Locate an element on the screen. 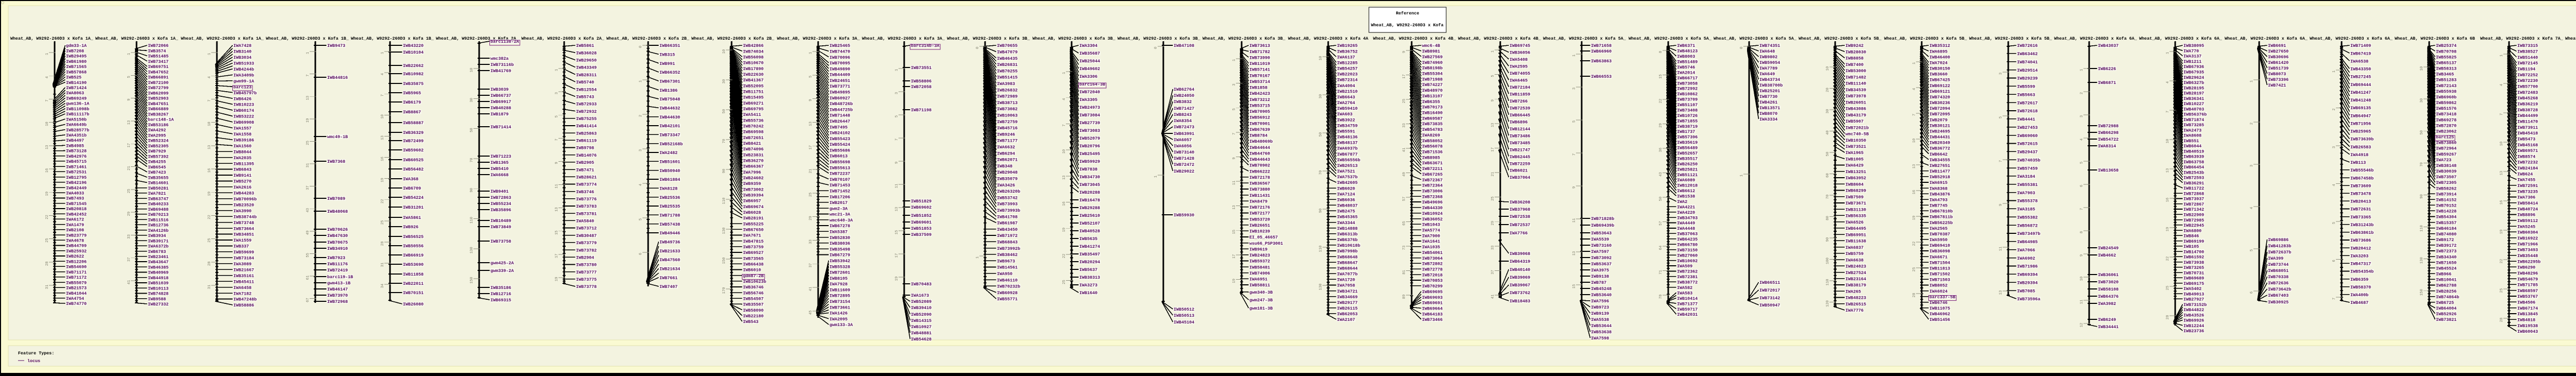  svg-text: IWA5411 is located at coordinates (752, 114).